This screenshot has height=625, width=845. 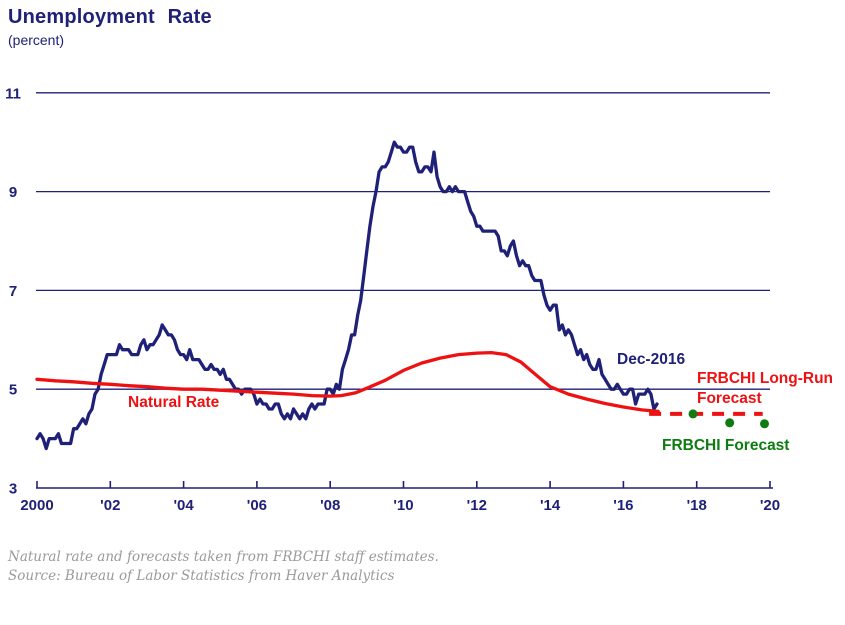 I want to click on page-title: Unemployment Rate, so click(x=110, y=17).